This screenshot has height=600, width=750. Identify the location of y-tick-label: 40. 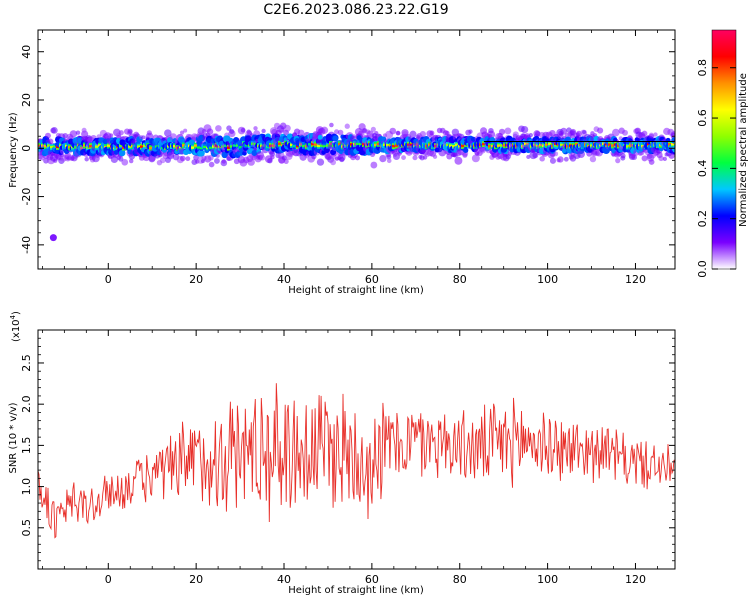
(26, 52).